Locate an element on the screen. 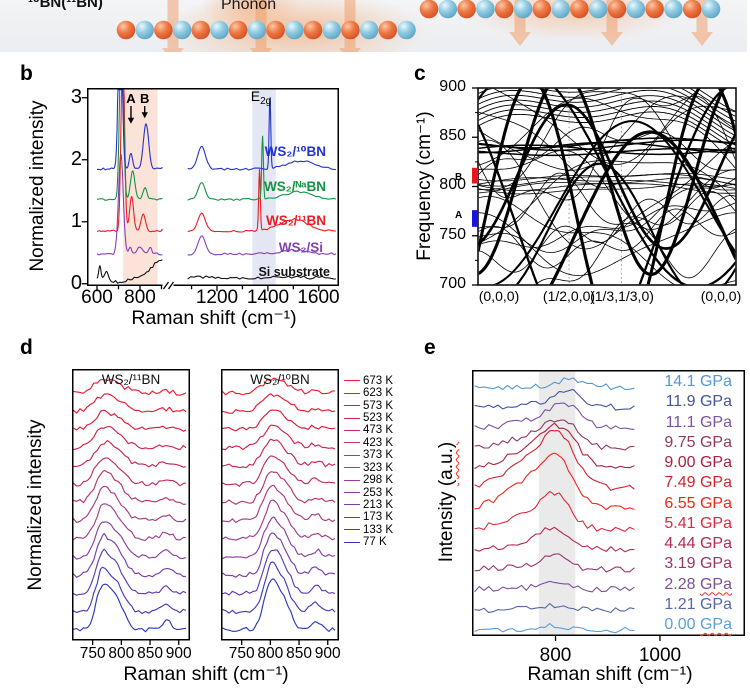 The width and height of the screenshot is (750, 700). legend-label: 523 K is located at coordinates (378, 418).